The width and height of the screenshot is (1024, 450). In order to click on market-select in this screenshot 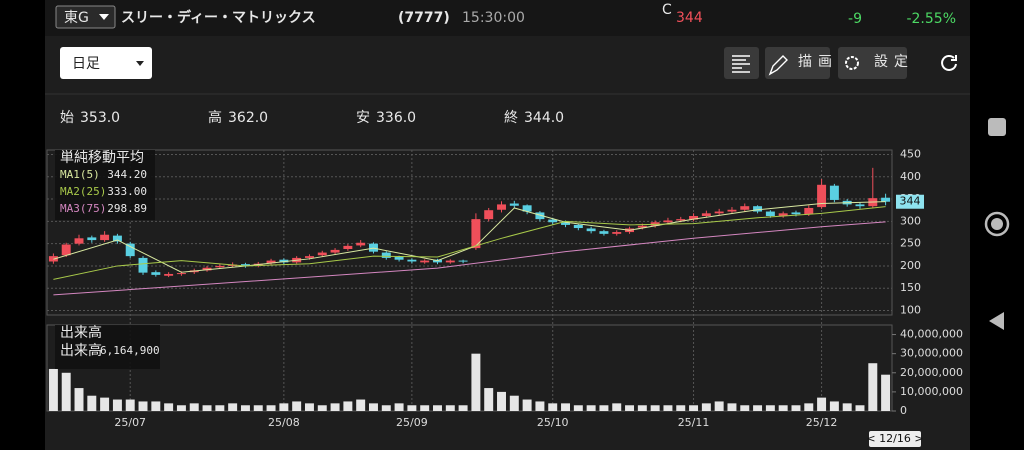, I will do `click(85, 17)`.